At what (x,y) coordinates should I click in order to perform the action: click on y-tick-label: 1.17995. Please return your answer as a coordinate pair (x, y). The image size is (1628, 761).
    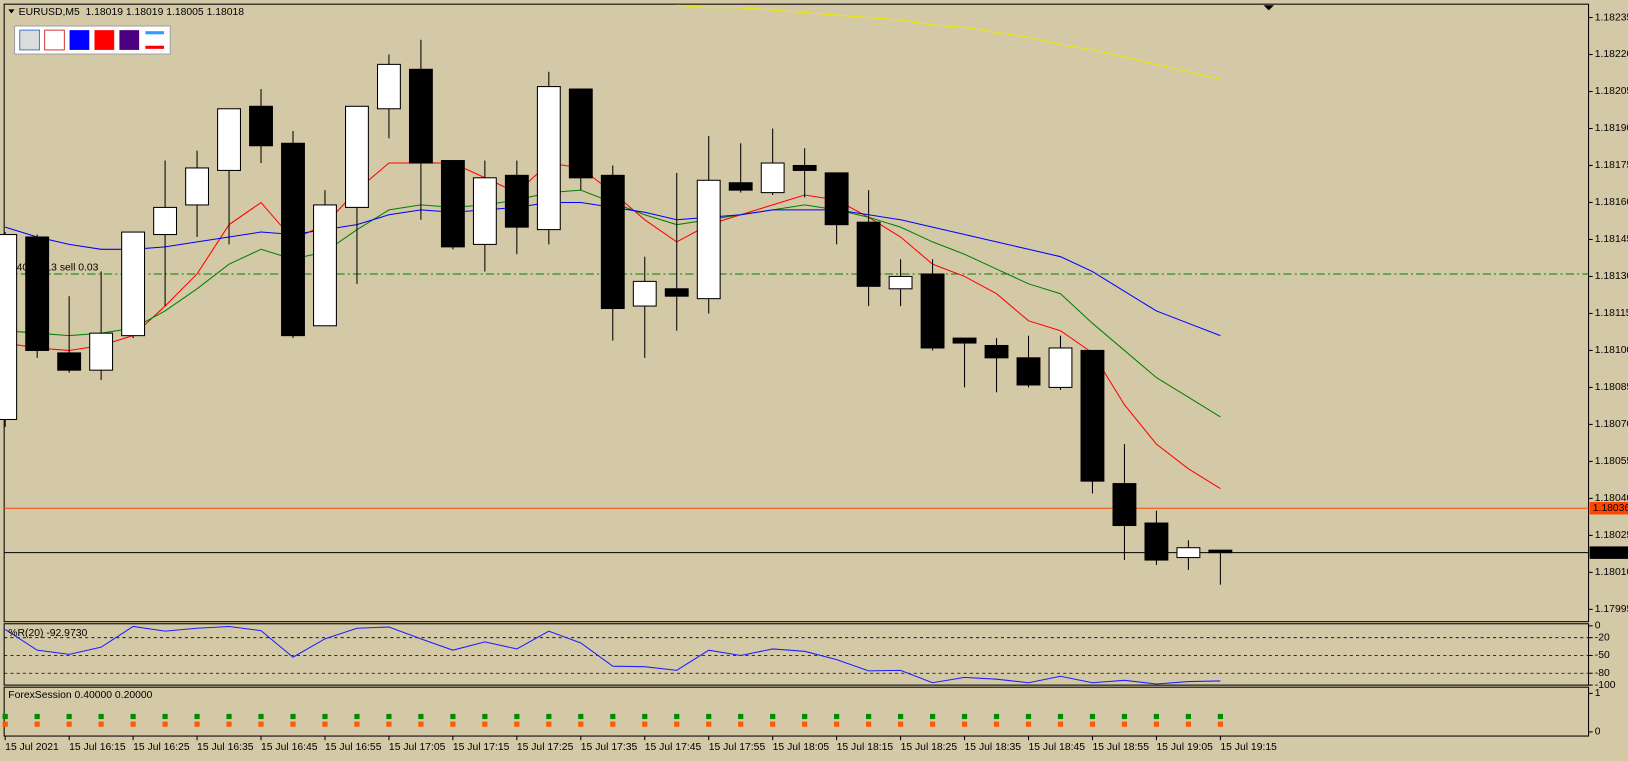
    Looking at the image, I should click on (1611, 609).